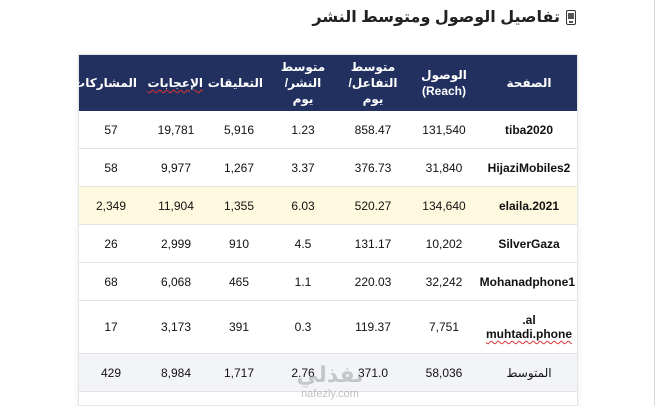 The image size is (655, 406). I want to click on cell-shares: 58, so click(111, 167).